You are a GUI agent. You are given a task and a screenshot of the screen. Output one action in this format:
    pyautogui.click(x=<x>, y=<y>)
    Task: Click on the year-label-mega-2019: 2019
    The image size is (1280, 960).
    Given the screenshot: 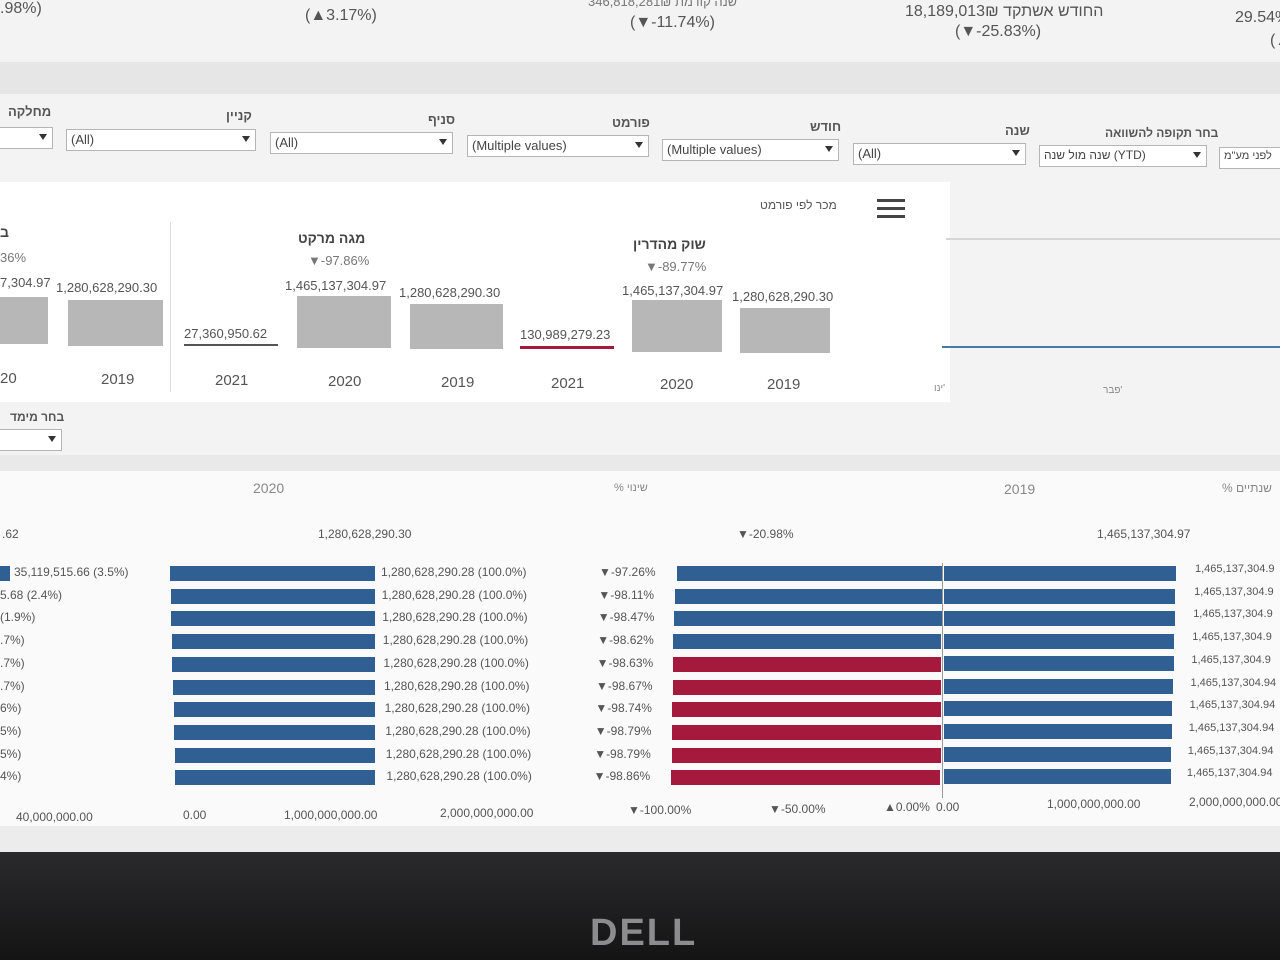 What is the action you would take?
    pyautogui.click(x=458, y=382)
    